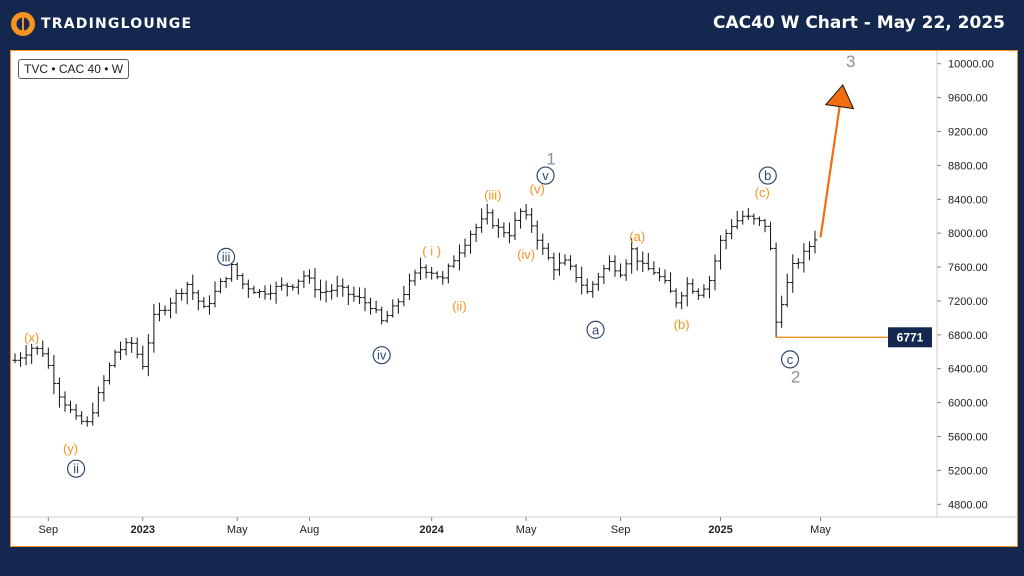 Image resolution: width=1024 pixels, height=576 pixels. Describe the element at coordinates (526, 254) in the screenshot. I see `wave-label: (iv)` at that location.